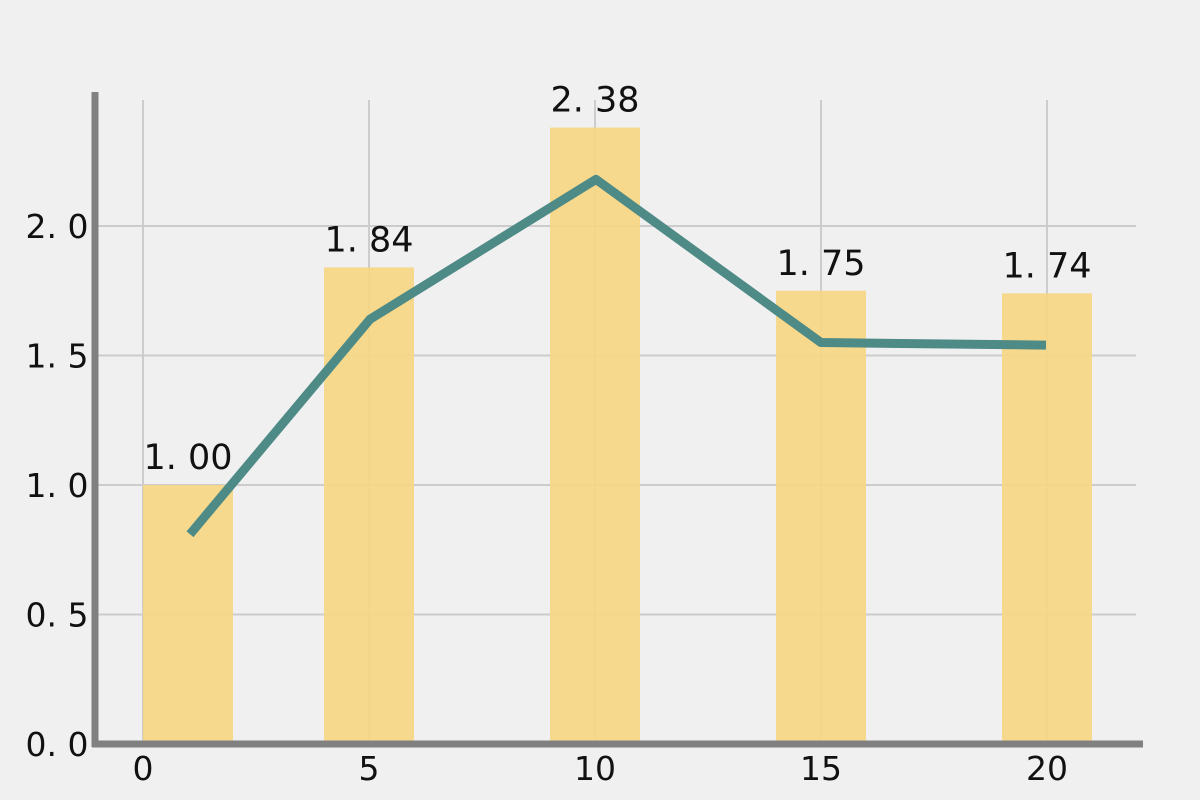 This screenshot has width=1200, height=800. What do you see at coordinates (369, 768) in the screenshot?
I see `x-tick-label: 5` at bounding box center [369, 768].